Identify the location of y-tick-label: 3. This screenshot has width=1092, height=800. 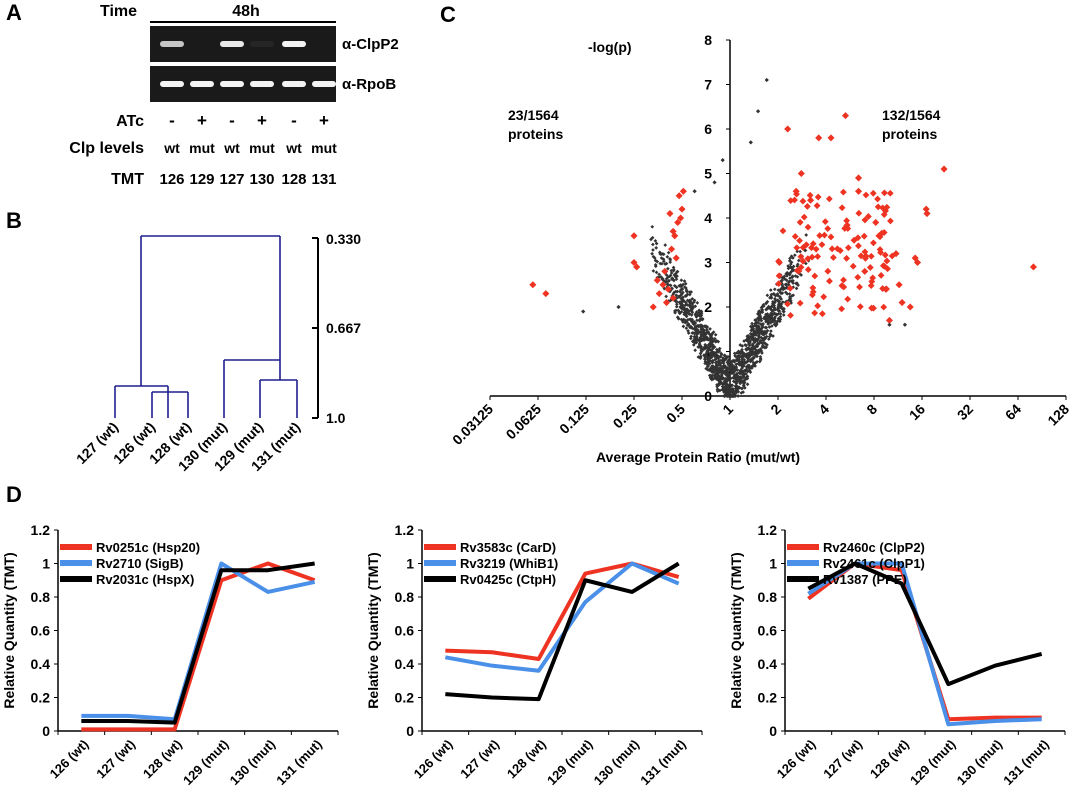
(708, 263).